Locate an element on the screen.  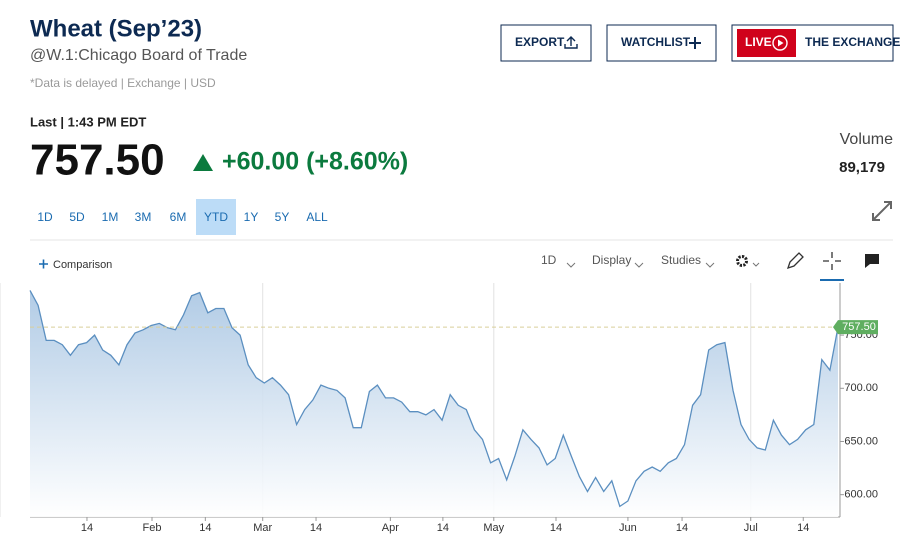
range-tab: 1D is located at coordinates (45, 217).